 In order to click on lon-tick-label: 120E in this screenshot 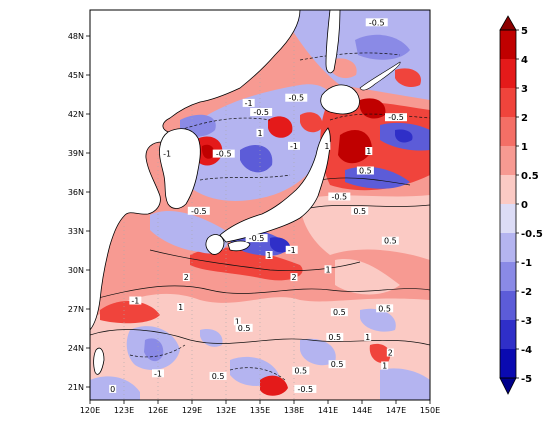, I will do `click(90, 410)`.